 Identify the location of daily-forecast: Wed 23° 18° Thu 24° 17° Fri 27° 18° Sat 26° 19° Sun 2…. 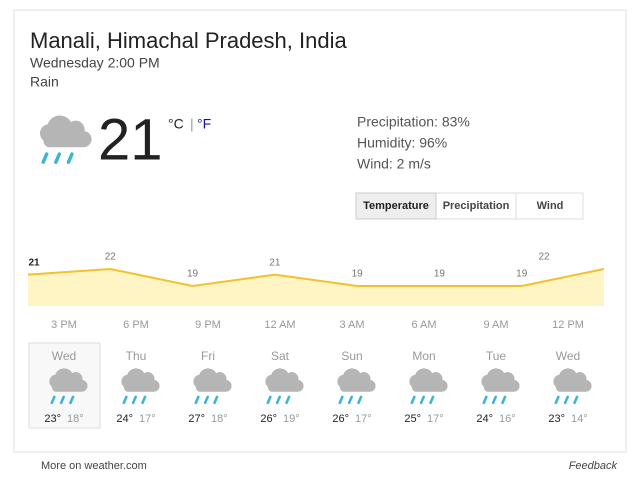
(318, 387).